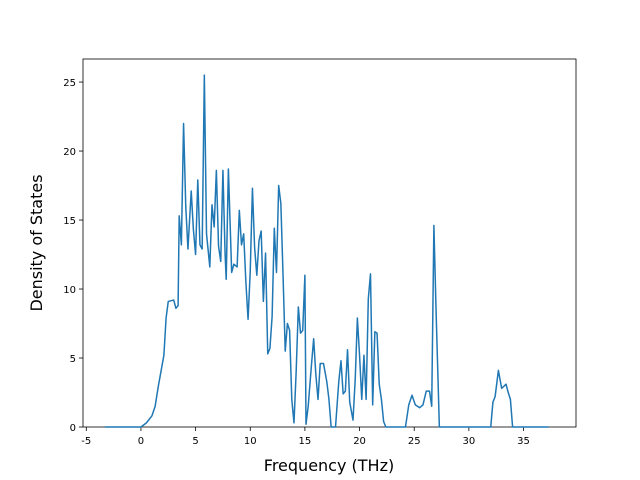 This screenshot has height=480, width=640. What do you see at coordinates (359, 441) in the screenshot?
I see `x-tick-label: 20` at bounding box center [359, 441].